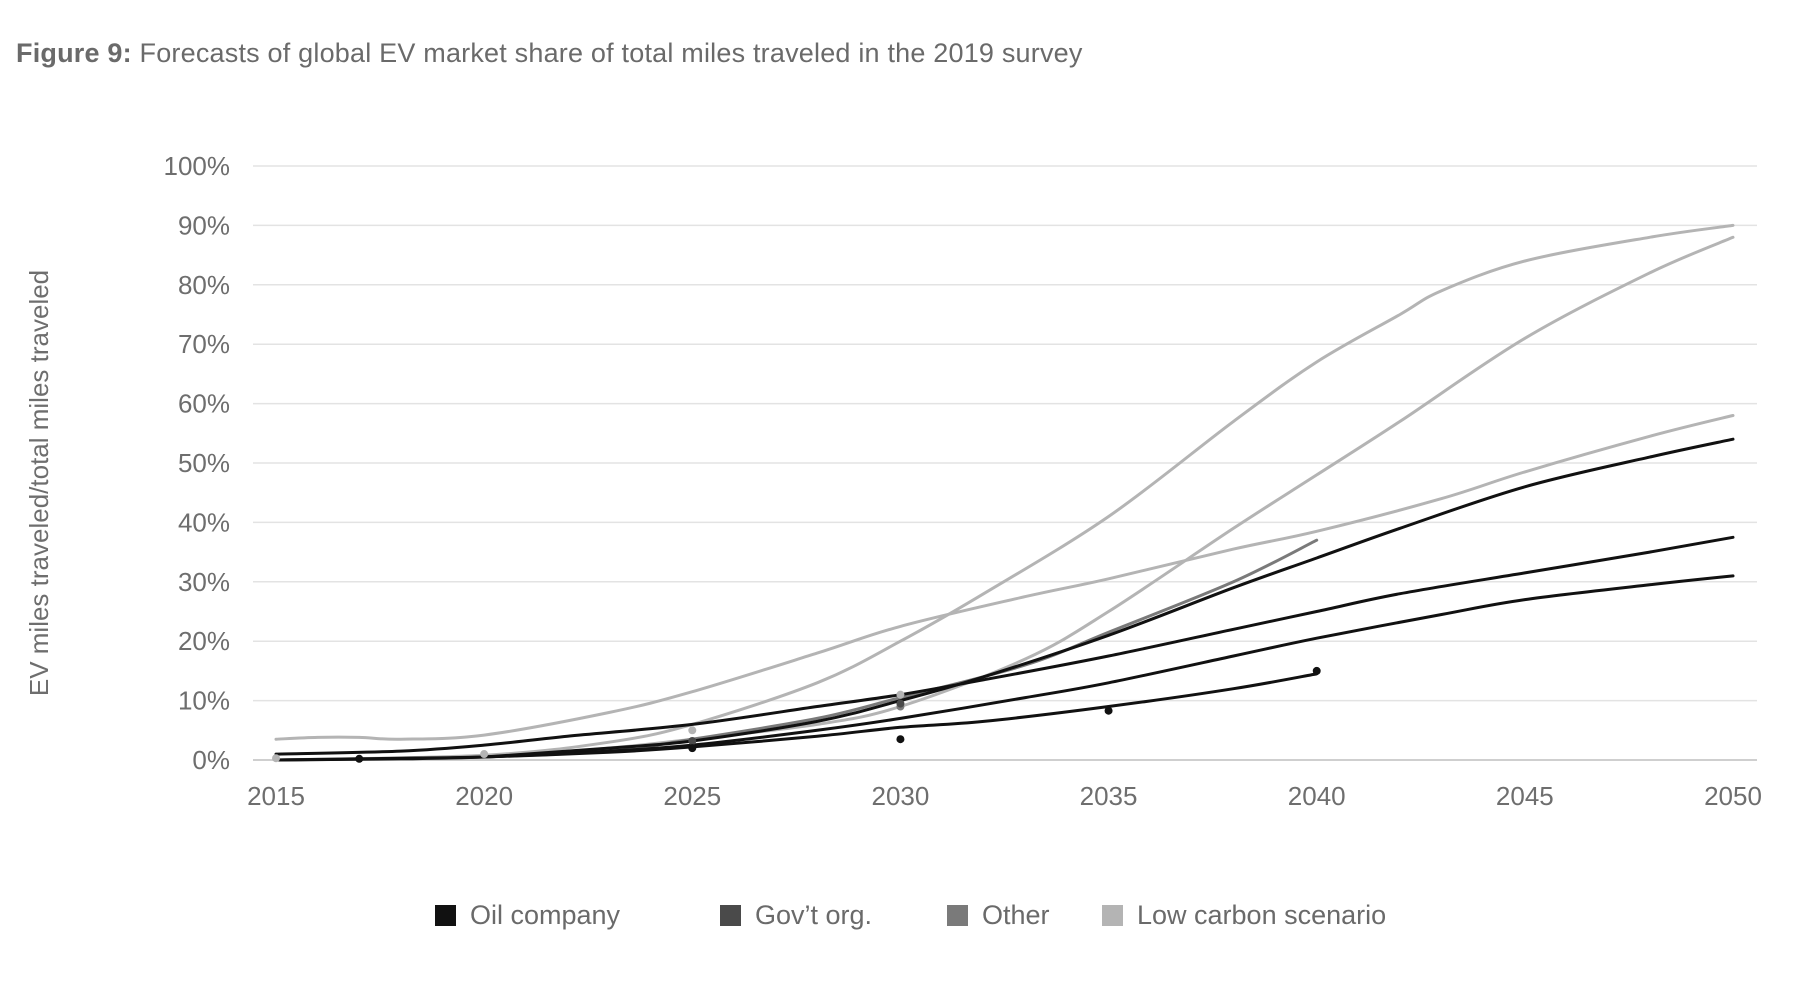 Image resolution: width=1810 pixels, height=1006 pixels. I want to click on y-tick-label: 20%, so click(204, 641).